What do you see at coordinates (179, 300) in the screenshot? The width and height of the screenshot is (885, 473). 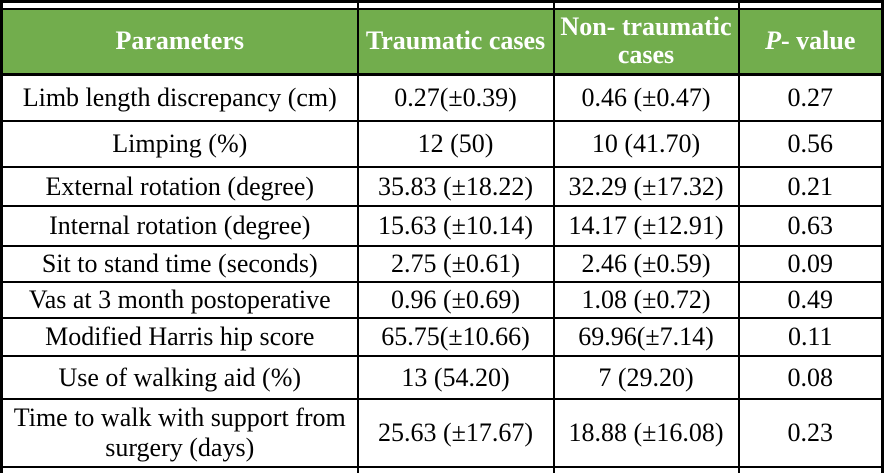 I see `parameter-cell: Vas at 3 month postoperative` at bounding box center [179, 300].